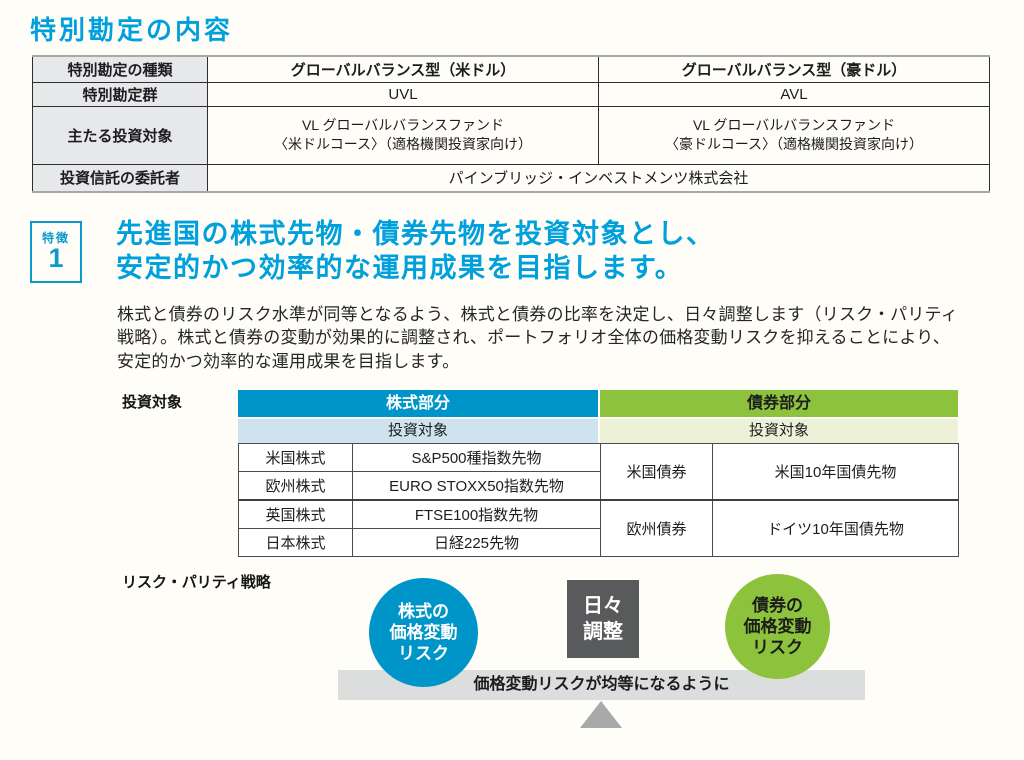 Image resolution: width=1024 pixels, height=760 pixels. What do you see at coordinates (295, 457) in the screenshot?
I see `equity-category: 米国株式` at bounding box center [295, 457].